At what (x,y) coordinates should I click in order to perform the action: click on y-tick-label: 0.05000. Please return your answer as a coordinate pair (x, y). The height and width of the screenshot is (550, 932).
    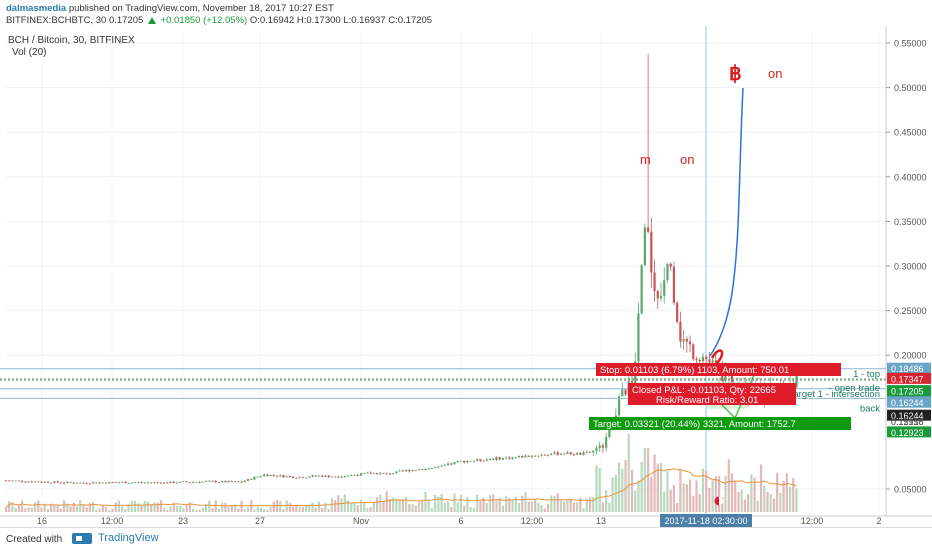
    Looking at the image, I should click on (910, 490).